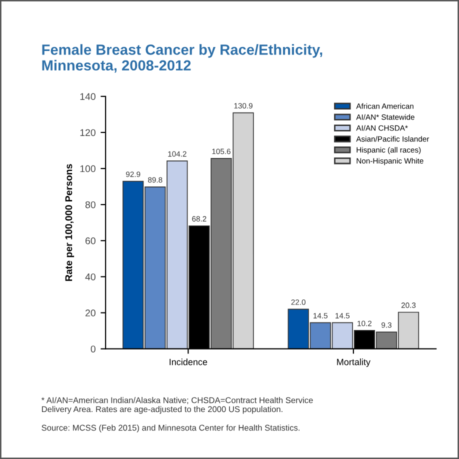 The image size is (459, 459). I want to click on source-note: Source: MCSS (Feb 2015) and Minnesota Center for Health Statistics., so click(171, 428).